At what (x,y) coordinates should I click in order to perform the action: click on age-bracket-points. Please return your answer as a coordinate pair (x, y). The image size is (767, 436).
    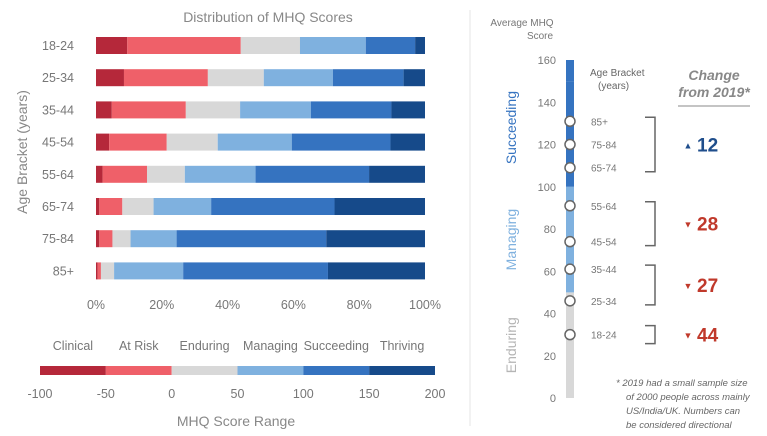
    Looking at the image, I should click on (570, 228).